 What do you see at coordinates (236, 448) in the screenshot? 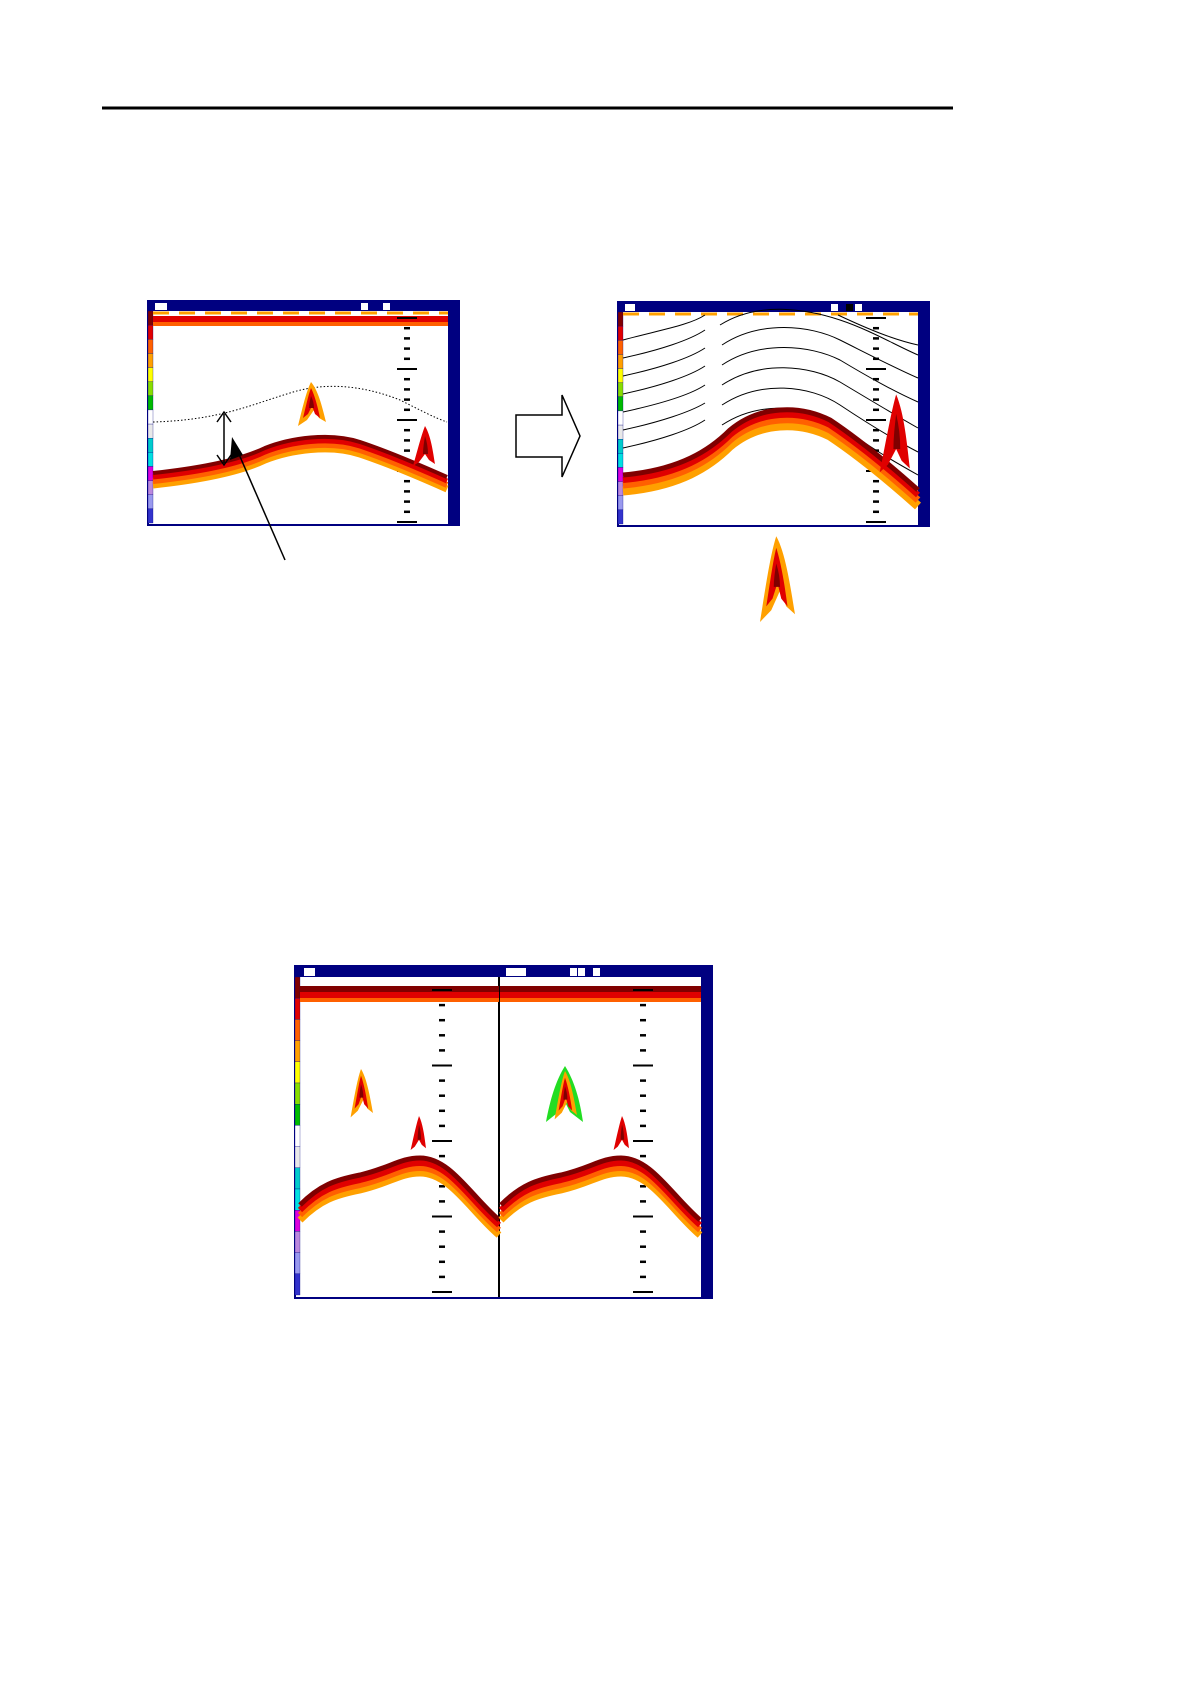
I see `pointer-head` at bounding box center [236, 448].